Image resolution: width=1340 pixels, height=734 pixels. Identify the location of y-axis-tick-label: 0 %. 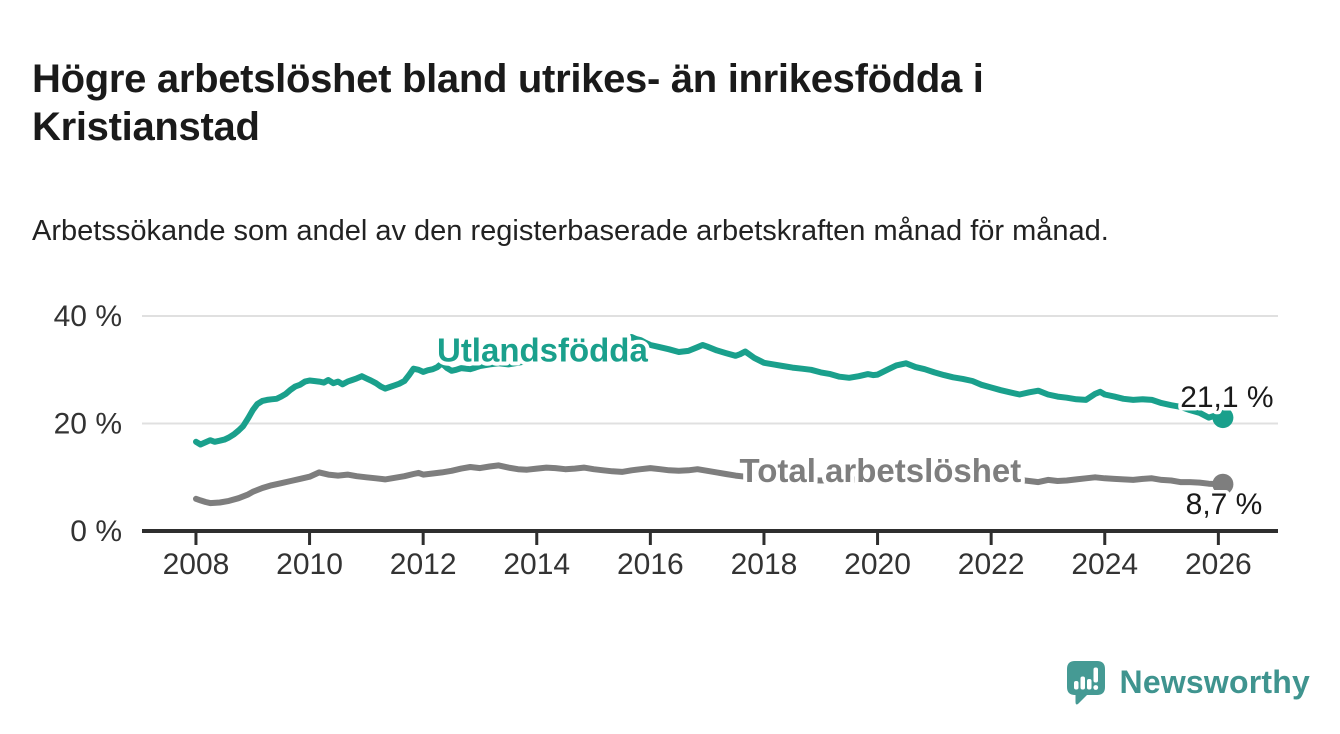
(96, 531).